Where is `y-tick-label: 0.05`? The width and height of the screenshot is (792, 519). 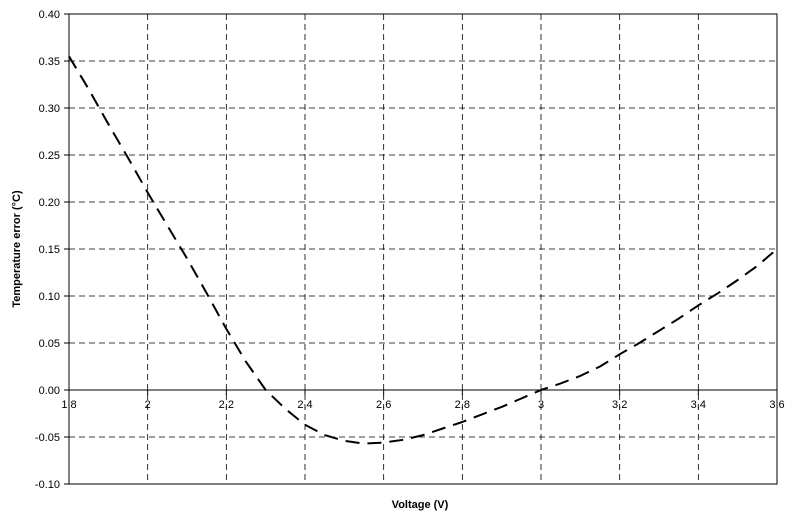
y-tick-label: 0.05 is located at coordinates (49, 344).